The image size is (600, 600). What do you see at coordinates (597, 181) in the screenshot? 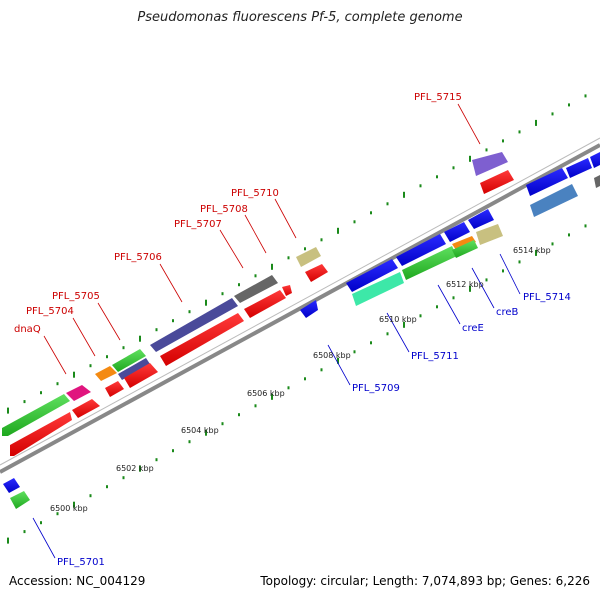
I see `gene-grey-edge` at bounding box center [597, 181].